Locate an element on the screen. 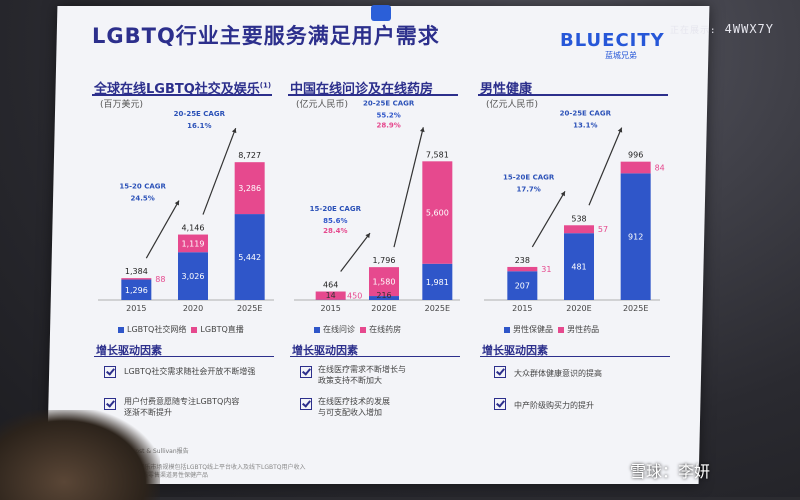 This screenshot has width=800, height=500. bar-total-label: 1,796 is located at coordinates (384, 260).